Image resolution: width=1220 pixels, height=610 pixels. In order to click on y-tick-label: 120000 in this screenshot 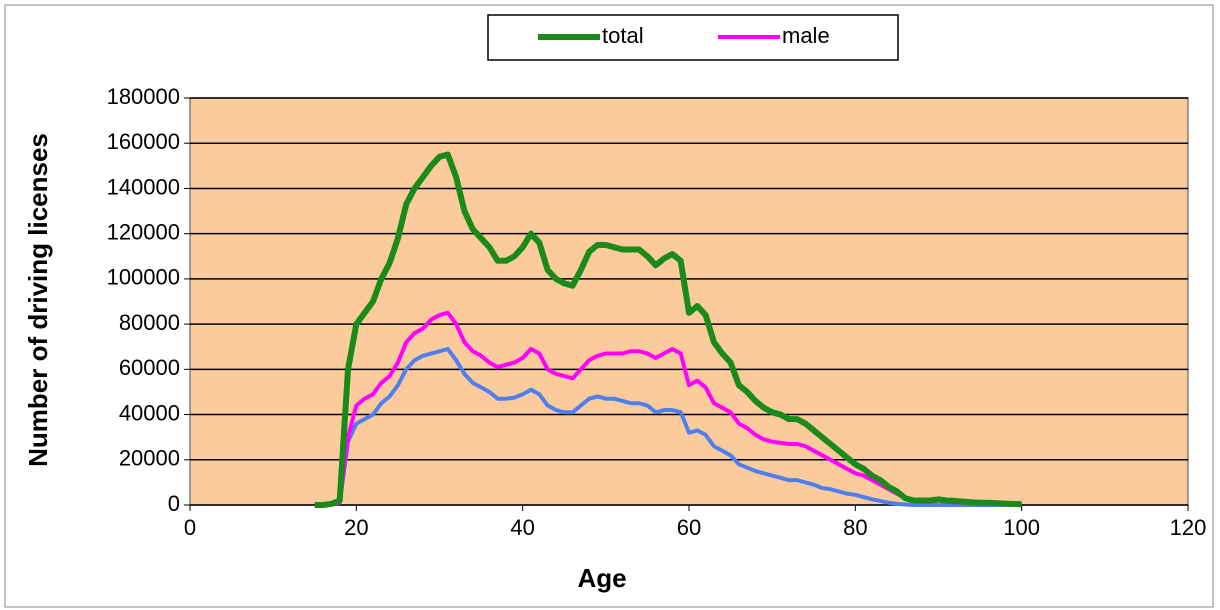, I will do `click(143, 231)`.